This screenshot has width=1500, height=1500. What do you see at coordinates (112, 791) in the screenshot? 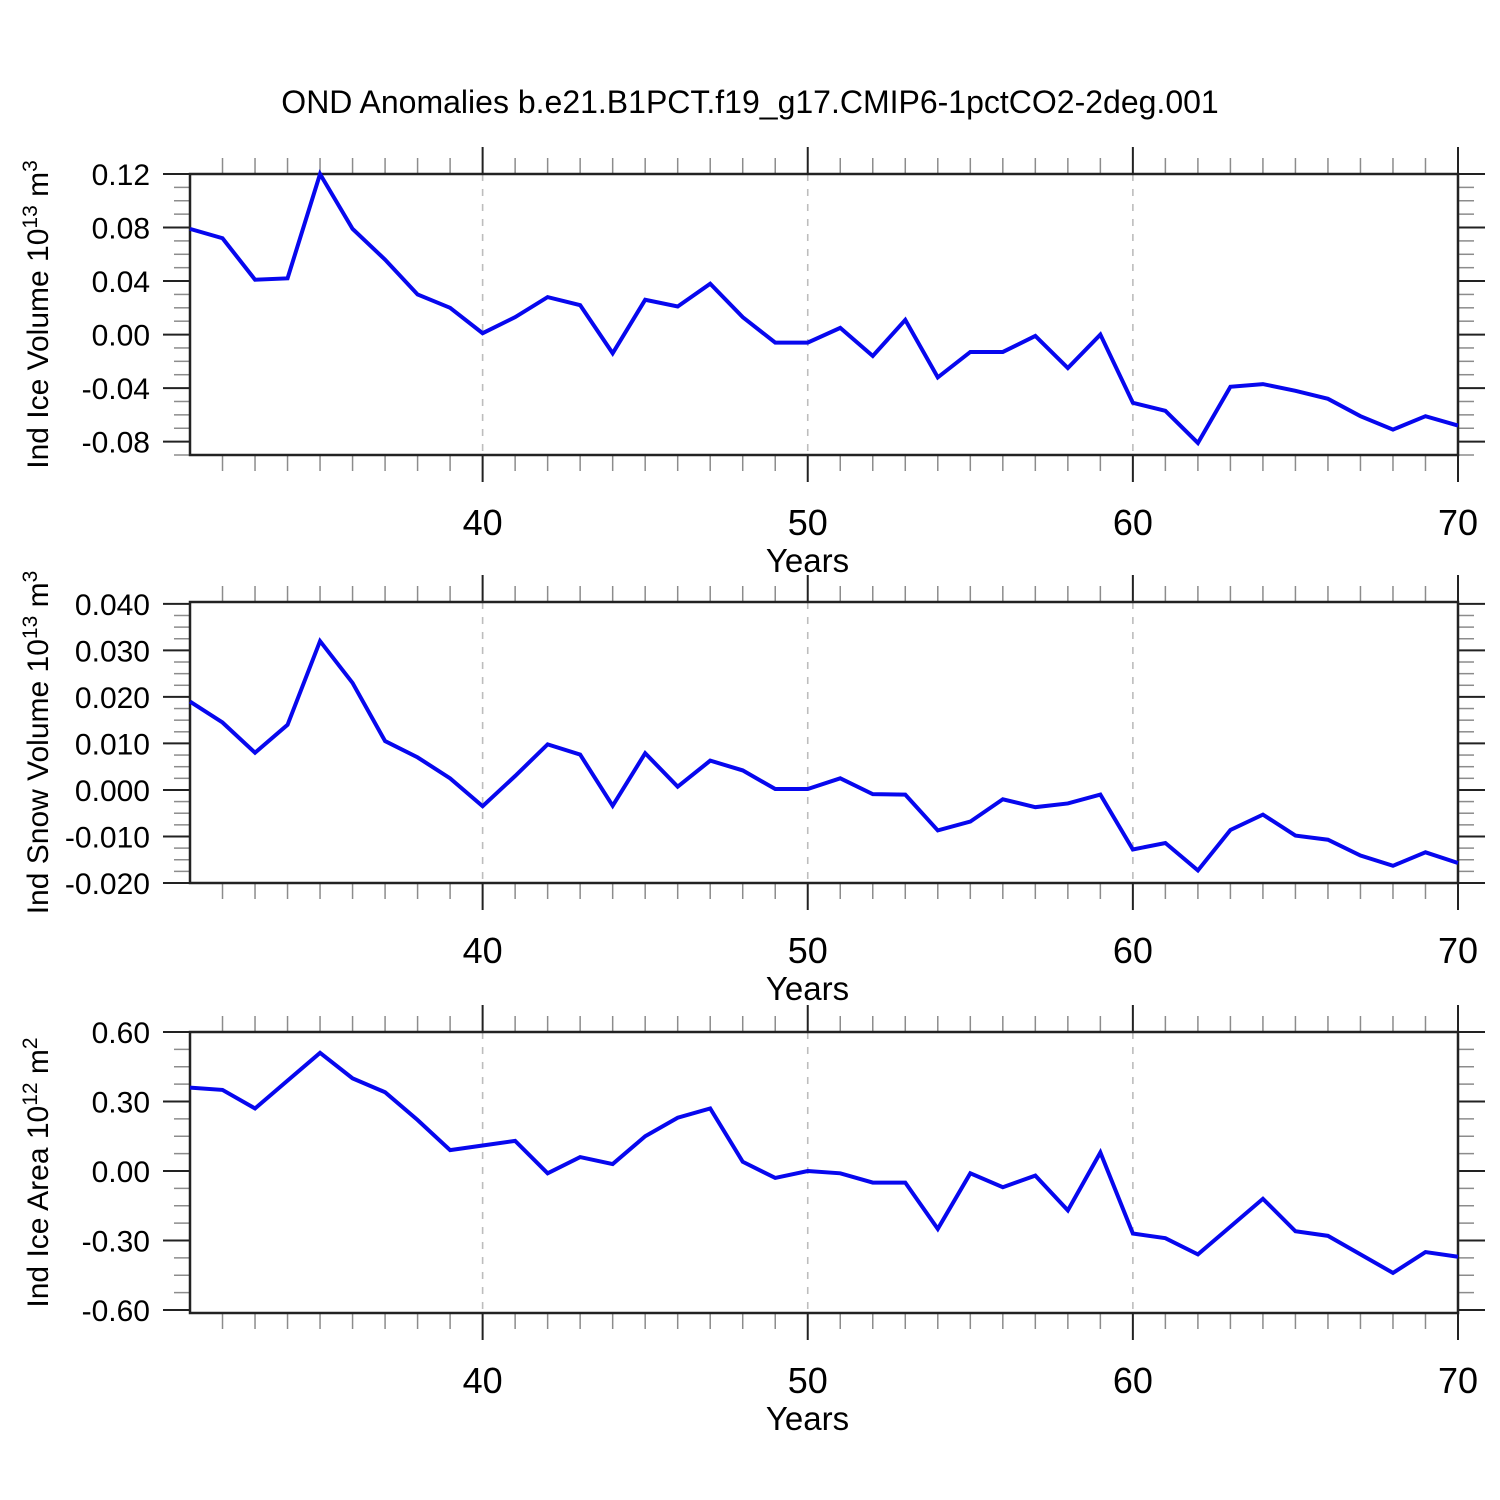
I see `y-tick-label: 0.000` at bounding box center [112, 791].